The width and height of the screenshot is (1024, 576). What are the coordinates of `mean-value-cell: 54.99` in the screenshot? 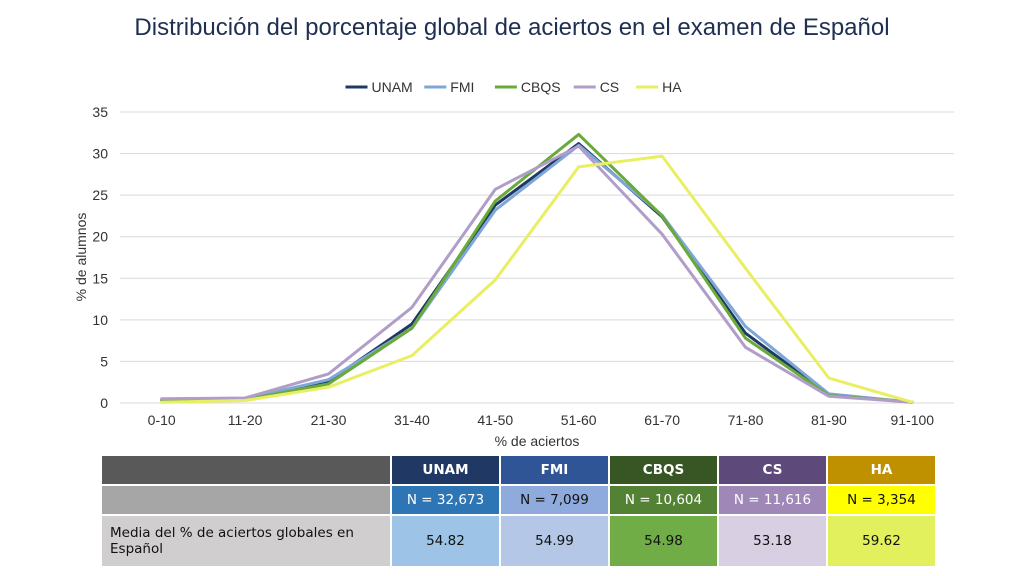 It's located at (554, 541).